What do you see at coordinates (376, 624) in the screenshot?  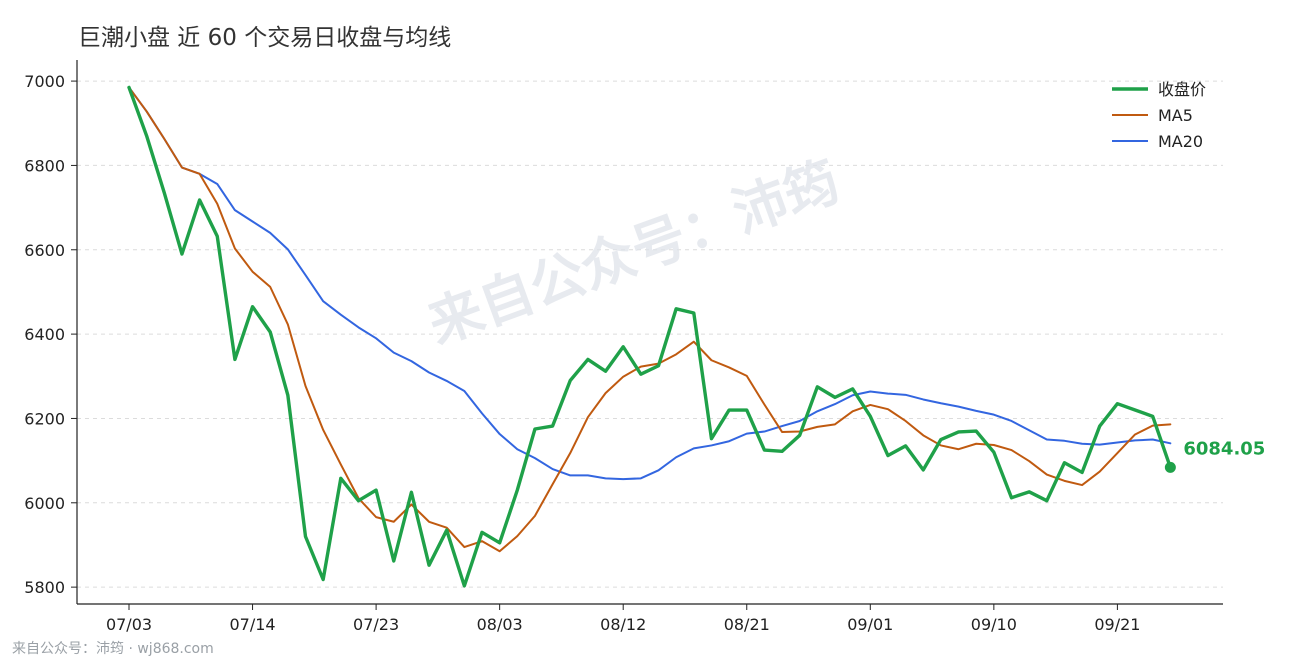 I see `x-tick-label: 07/23` at bounding box center [376, 624].